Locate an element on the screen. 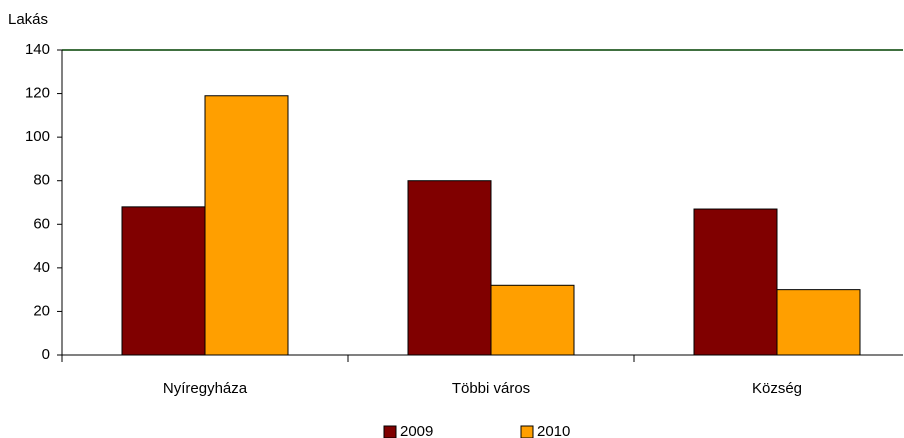  x-tick-label: Többi város is located at coordinates (491, 388).